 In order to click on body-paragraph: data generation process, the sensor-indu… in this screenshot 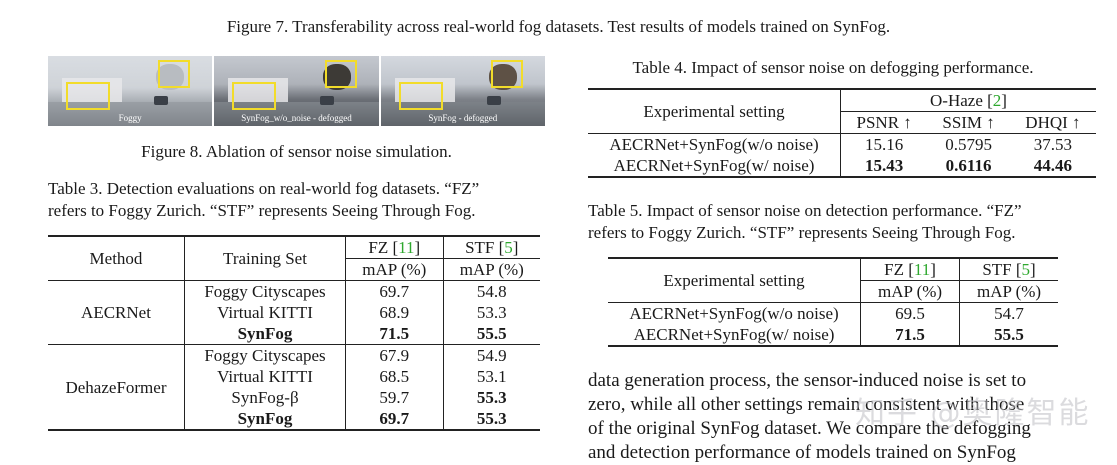, I will do `click(809, 417)`.